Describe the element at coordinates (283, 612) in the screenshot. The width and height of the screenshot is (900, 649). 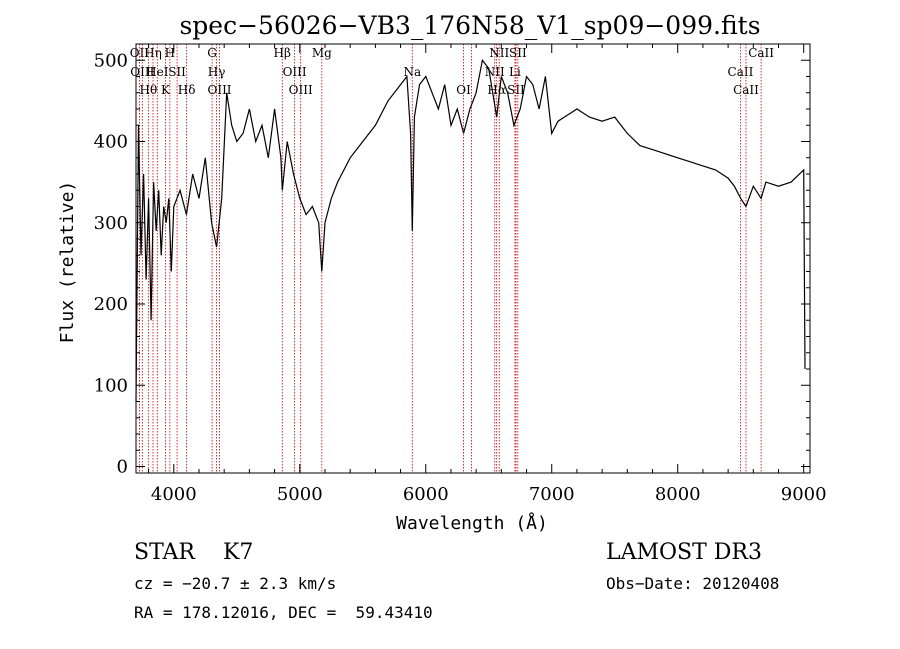
I see `coords-text: RA = 178.12016, DEC = 59.43410` at that location.